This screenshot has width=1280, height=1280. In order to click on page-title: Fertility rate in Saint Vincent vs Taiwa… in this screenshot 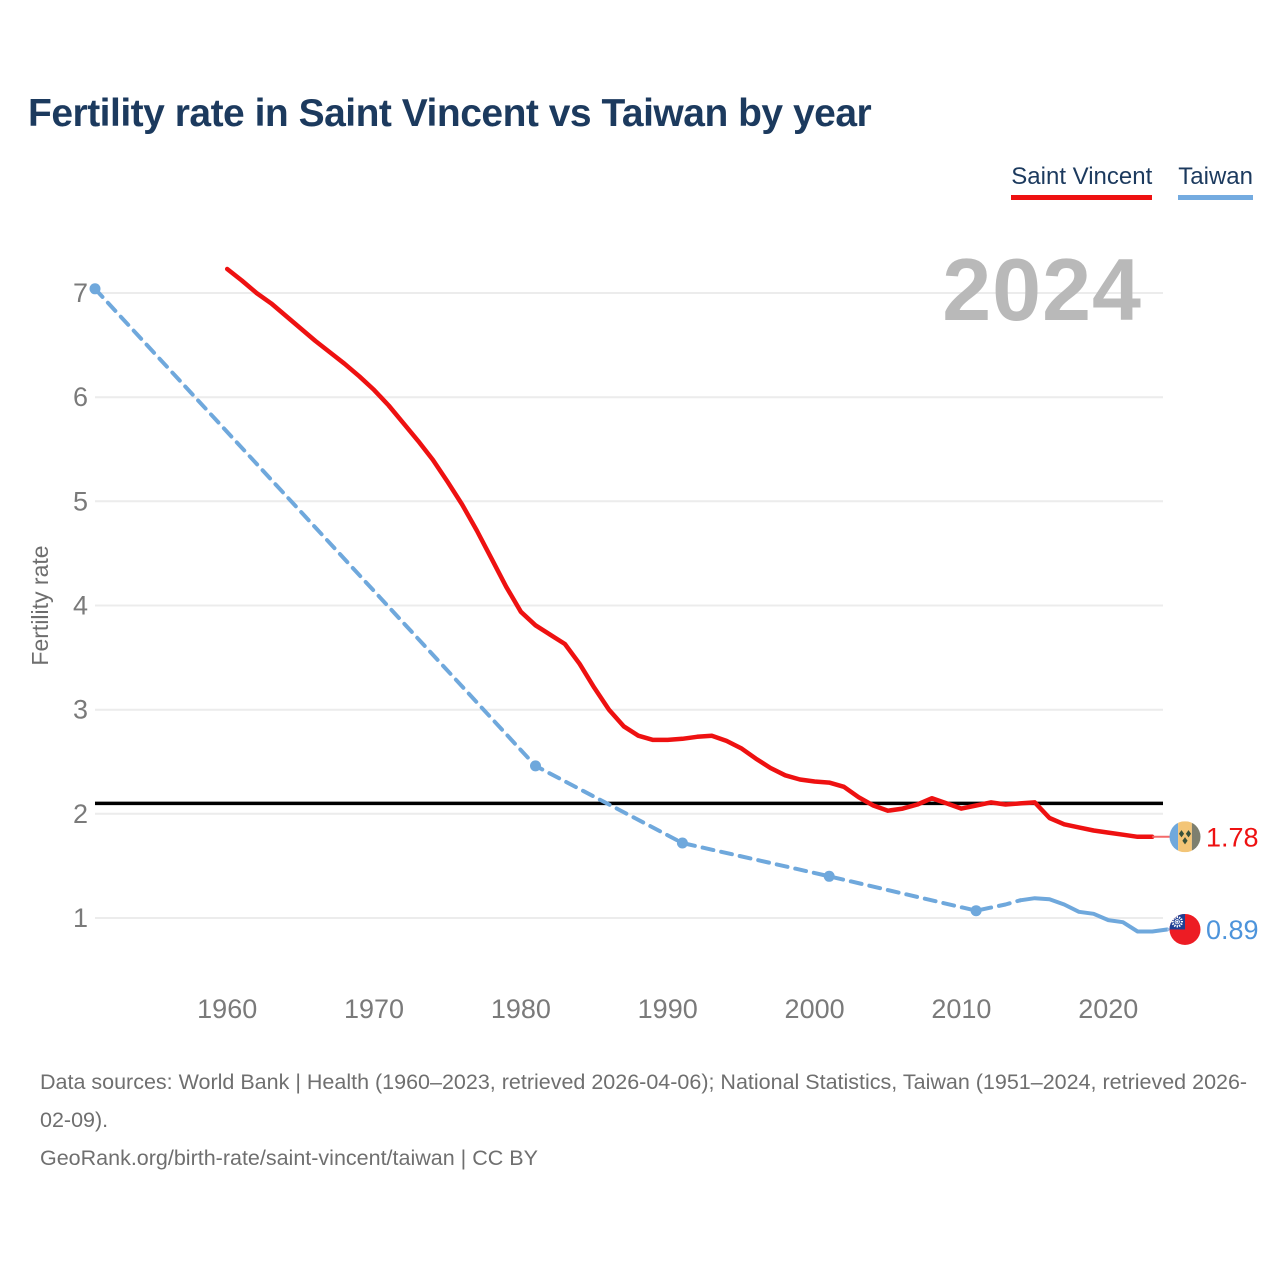, I will do `click(450, 113)`.